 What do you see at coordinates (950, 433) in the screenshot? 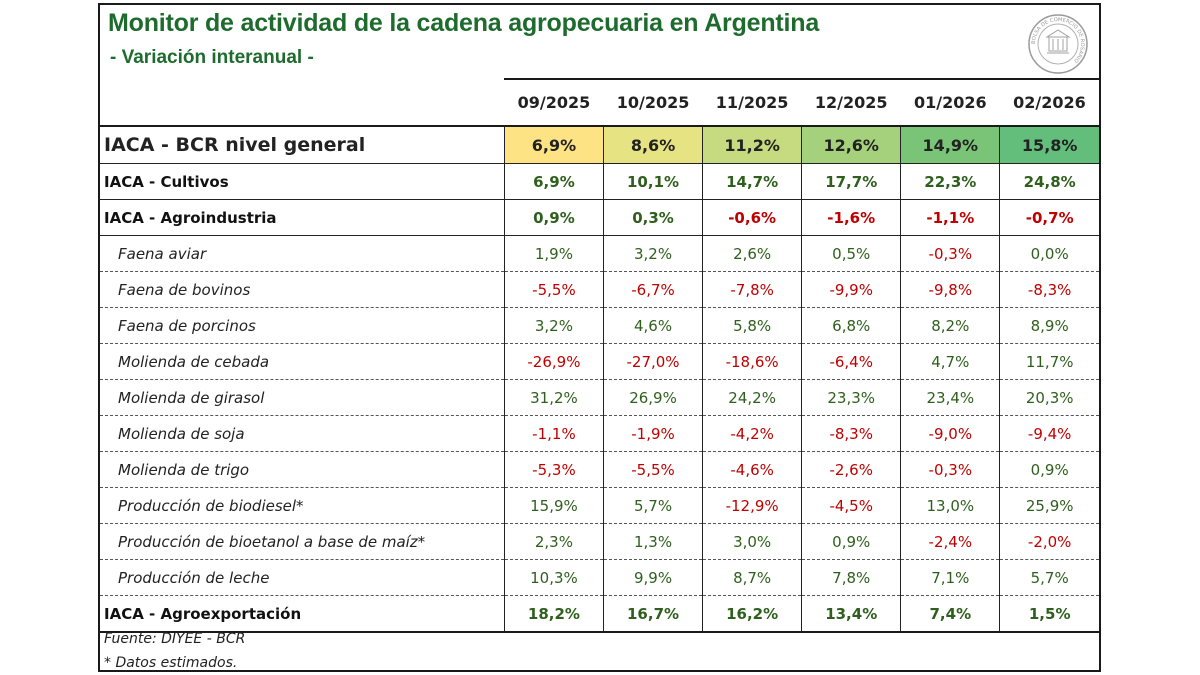
I see `value-cell: -9,0%` at bounding box center [950, 433].